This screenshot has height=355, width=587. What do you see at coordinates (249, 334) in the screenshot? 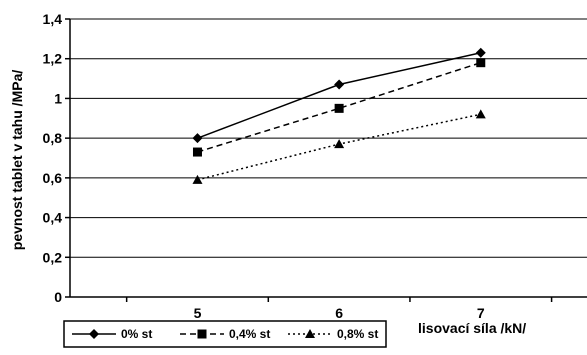
I see `legend-label: 0,4% st` at bounding box center [249, 334].